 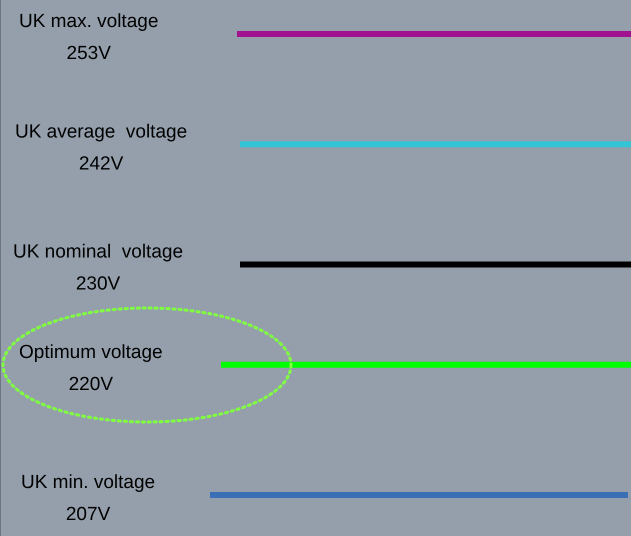 I want to click on data-label: 253V, so click(x=89, y=53).